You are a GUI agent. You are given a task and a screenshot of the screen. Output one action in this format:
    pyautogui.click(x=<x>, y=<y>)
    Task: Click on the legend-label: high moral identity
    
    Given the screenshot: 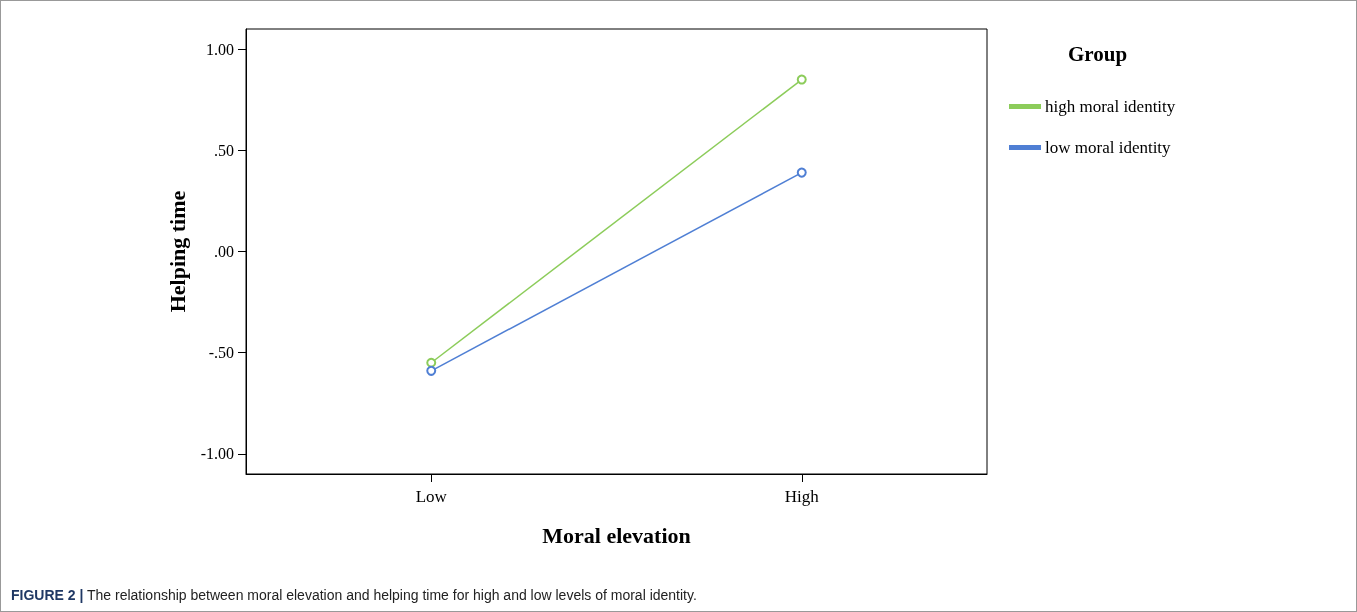 What is the action you would take?
    pyautogui.click(x=1110, y=106)
    